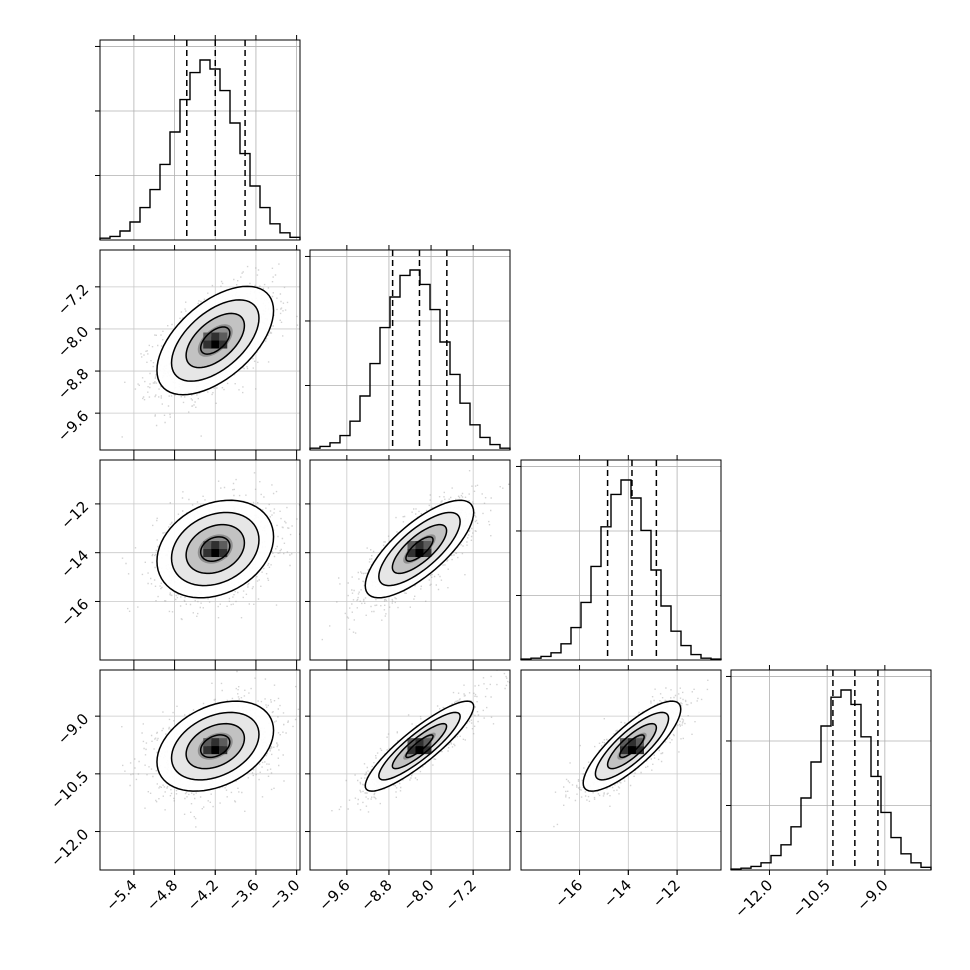 The height and width of the screenshot is (970, 970). I want to click on y-tick-label: −7.2, so click(73, 299).